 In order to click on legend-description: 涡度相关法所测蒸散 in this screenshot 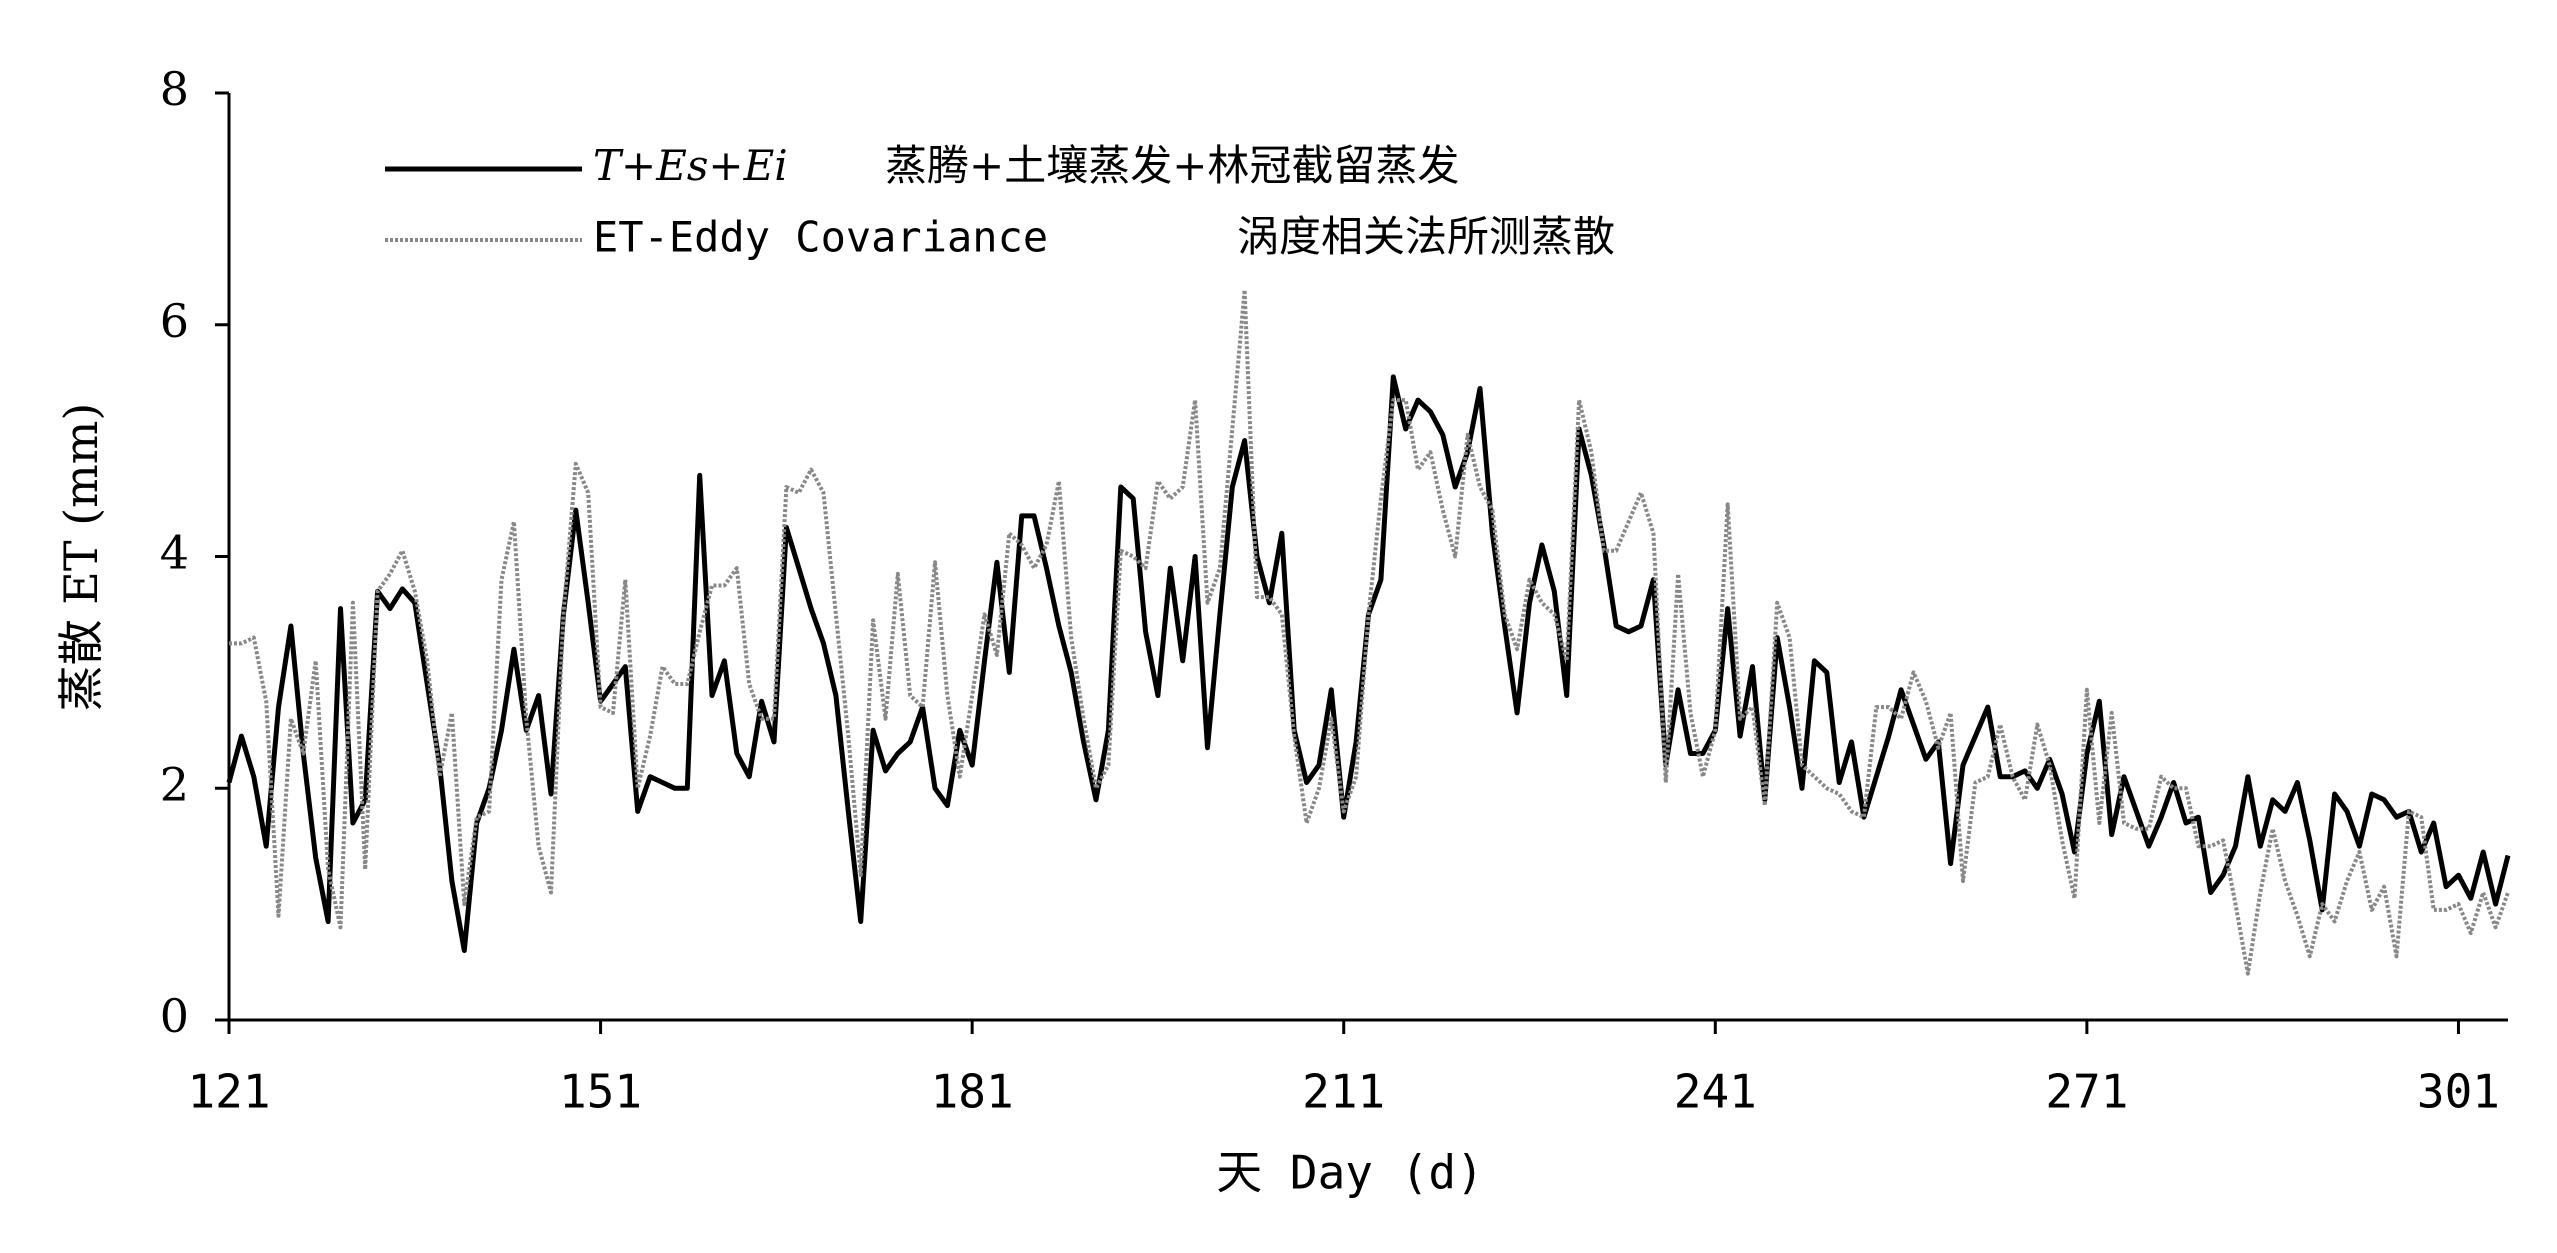, I will do `click(1426, 236)`.